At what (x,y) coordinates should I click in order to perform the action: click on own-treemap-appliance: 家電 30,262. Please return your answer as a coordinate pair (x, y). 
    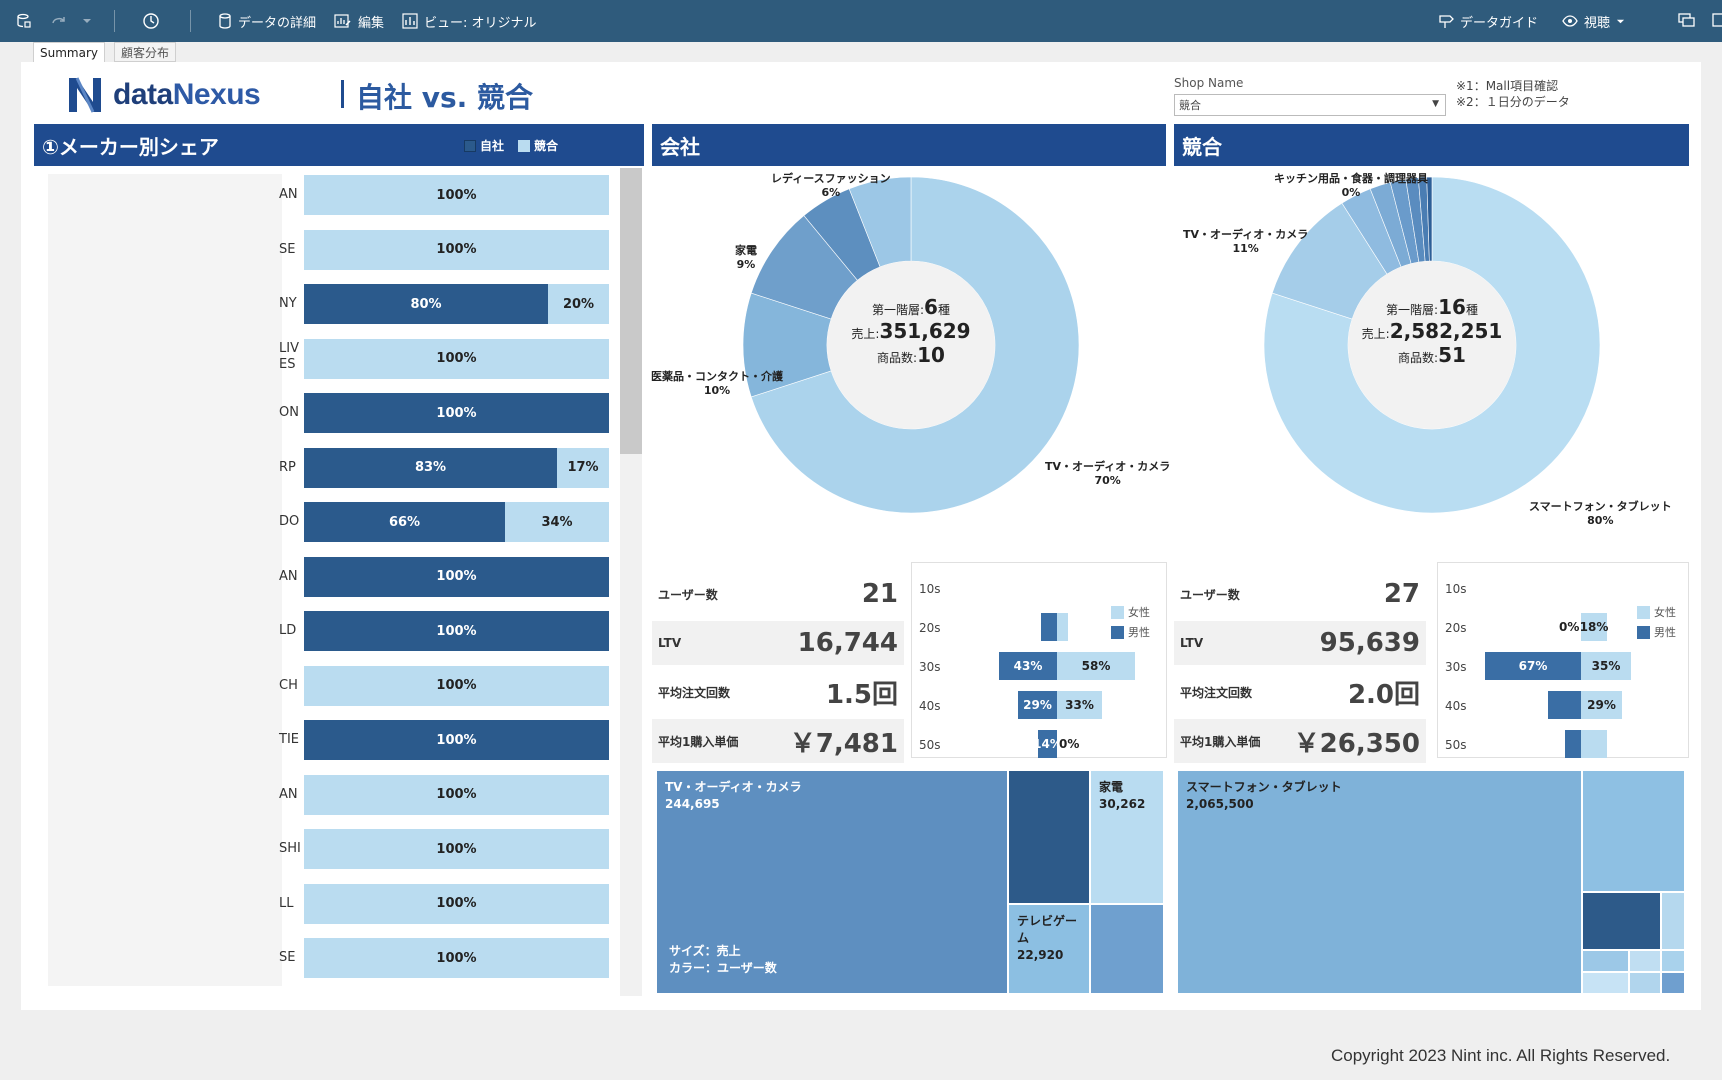
    Looking at the image, I should click on (1127, 837).